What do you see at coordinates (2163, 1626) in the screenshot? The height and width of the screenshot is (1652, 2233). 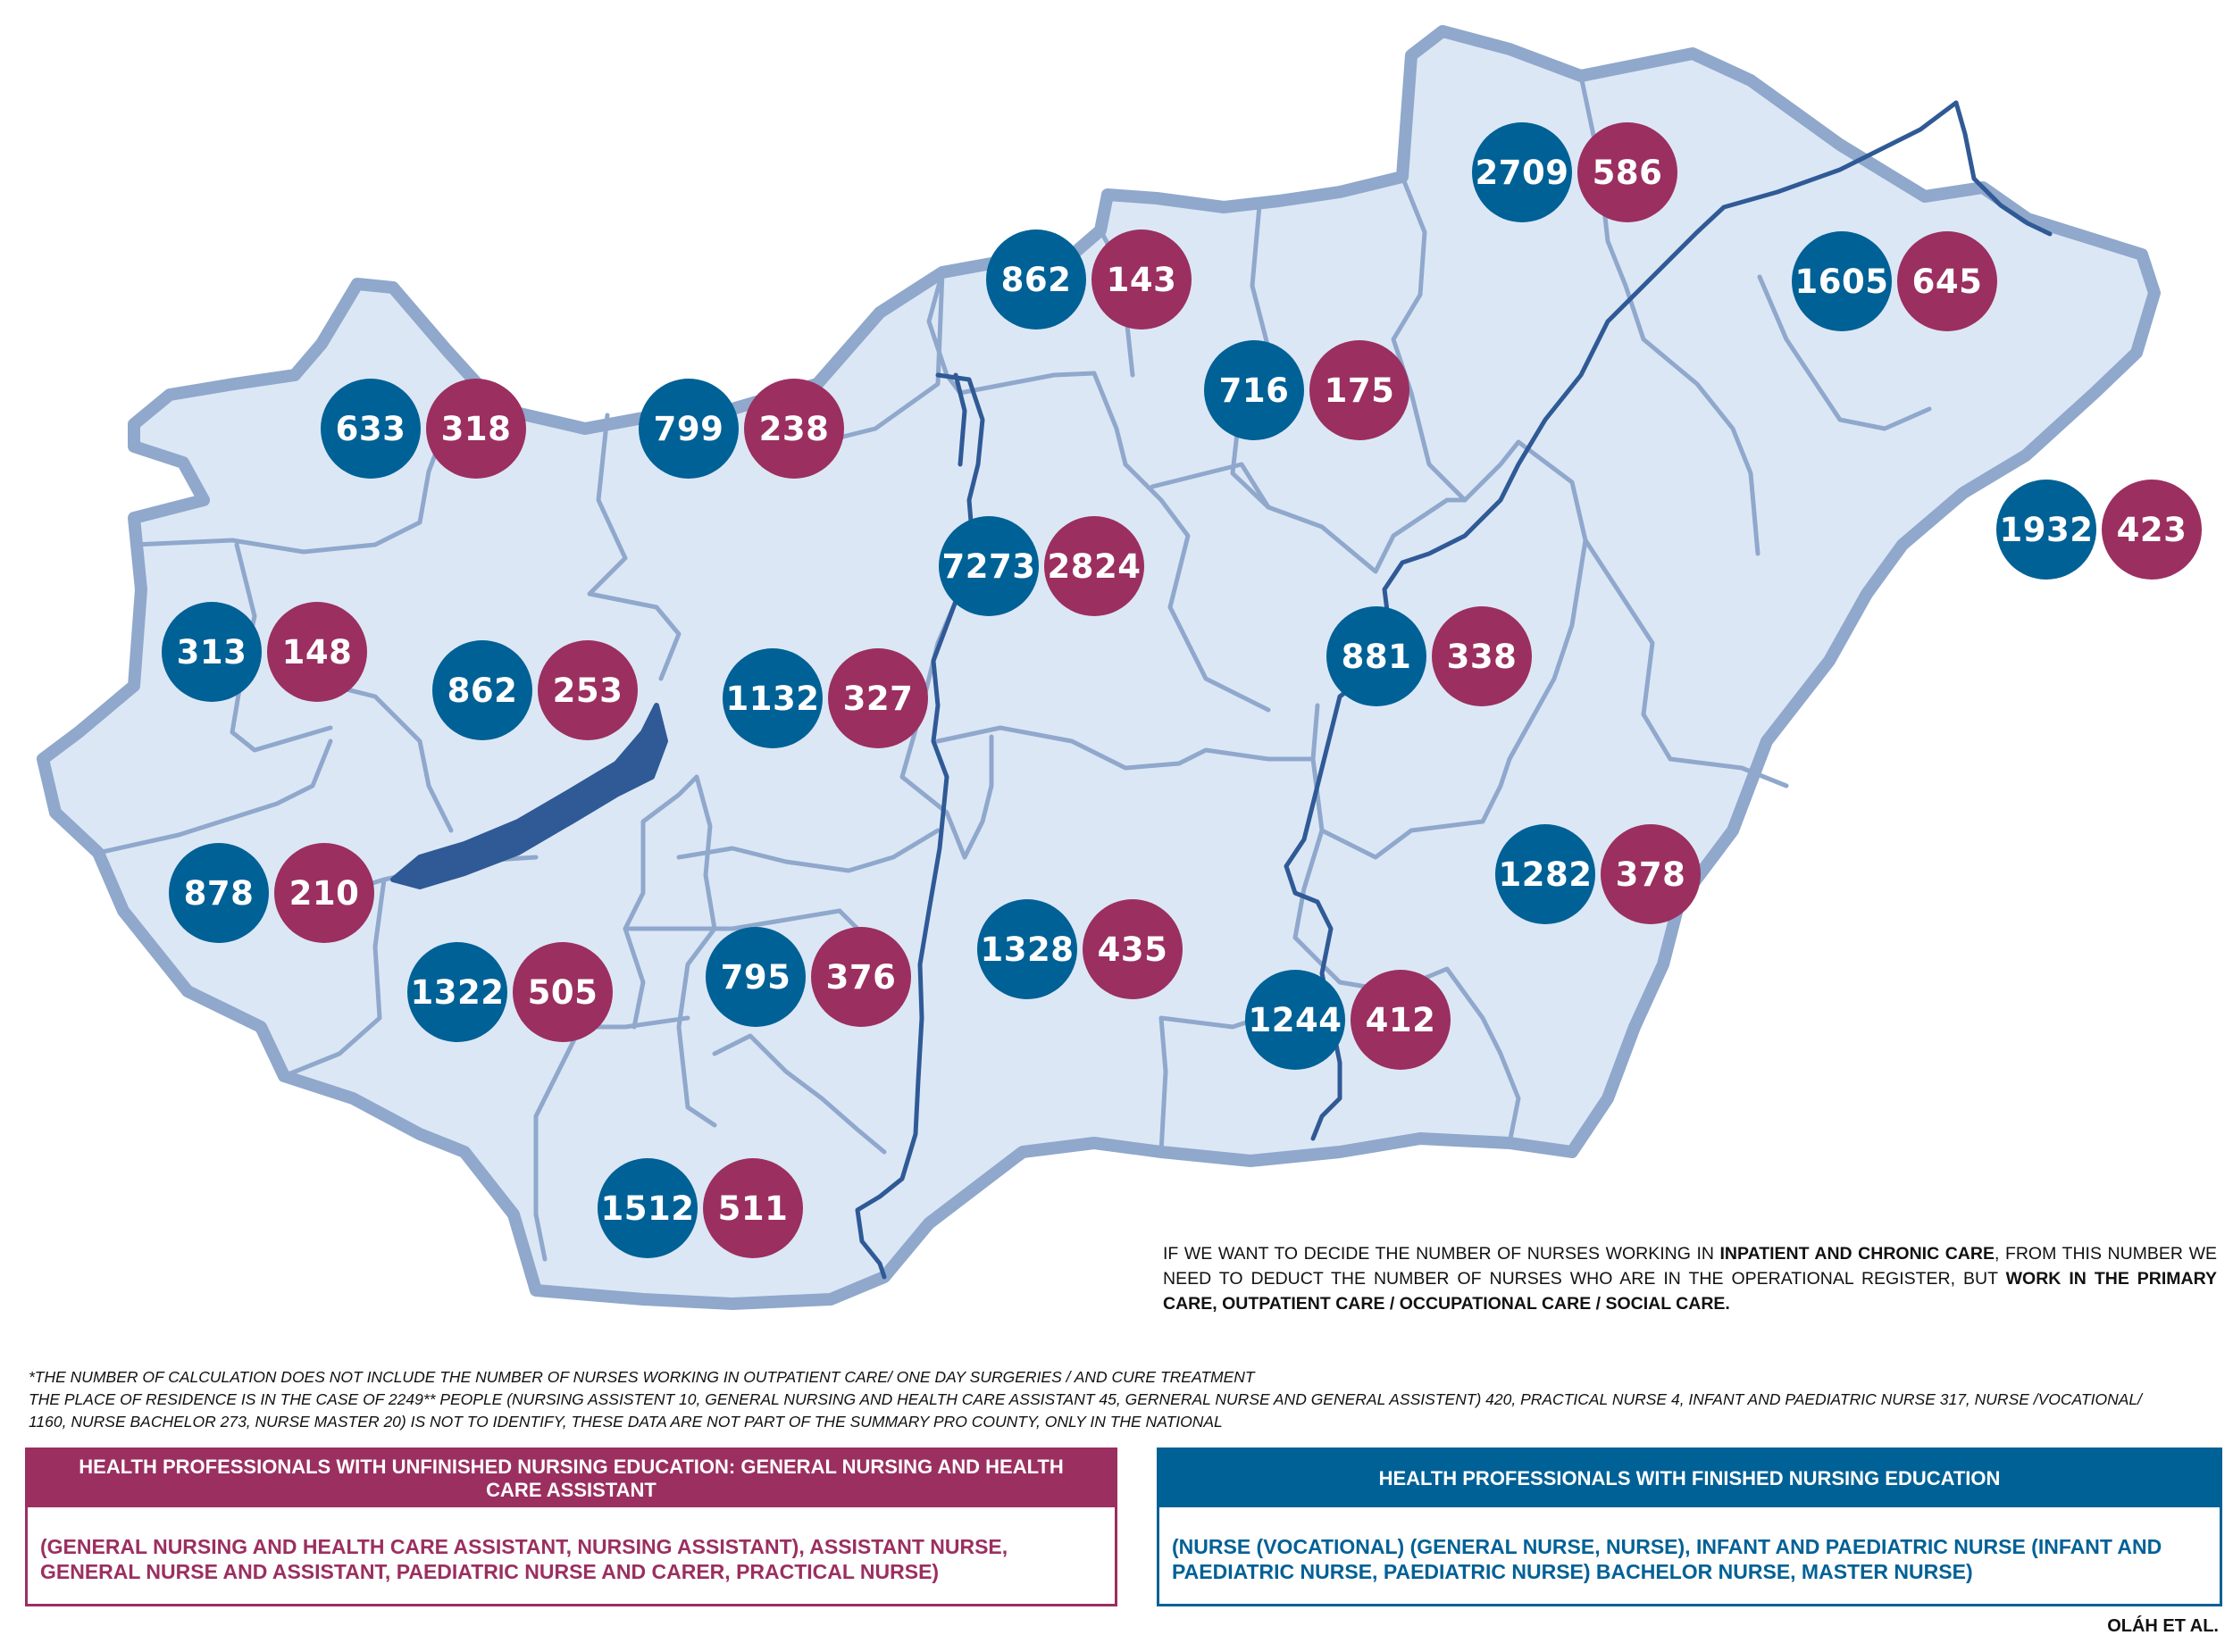 I see `author-credit: OLÁH ET AL.` at bounding box center [2163, 1626].